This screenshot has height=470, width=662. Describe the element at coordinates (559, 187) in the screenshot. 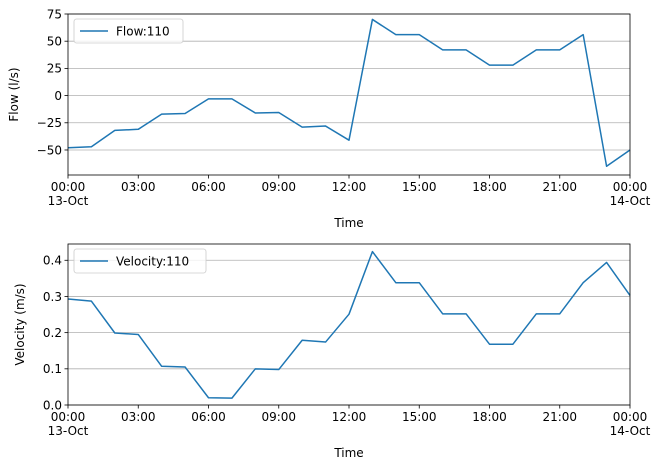

I see `flow-x-tick-label: 21:00` at that location.